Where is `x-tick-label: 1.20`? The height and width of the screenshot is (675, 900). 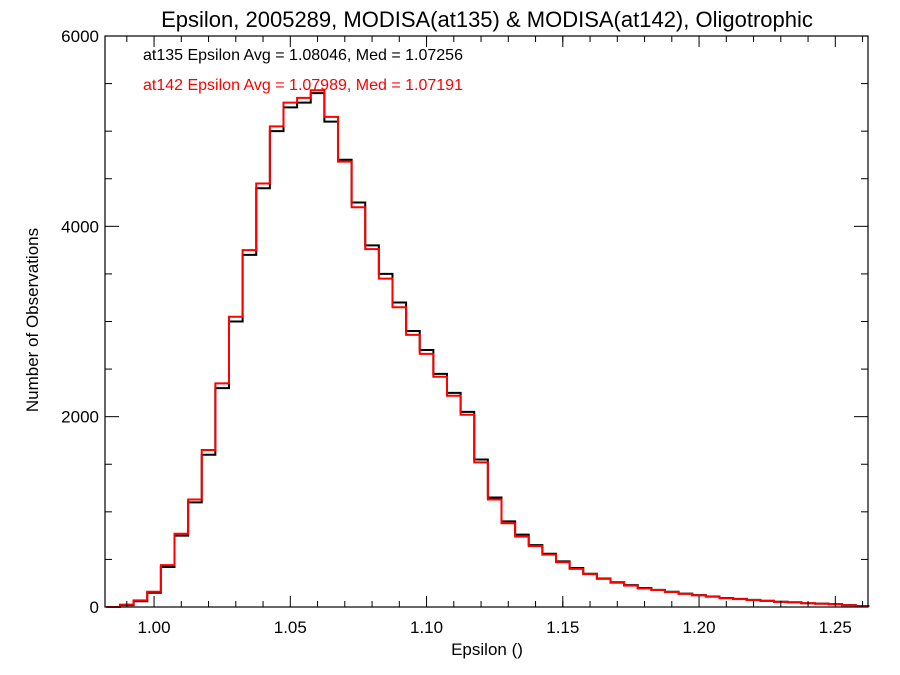 x-tick-label: 1.20 is located at coordinates (699, 627).